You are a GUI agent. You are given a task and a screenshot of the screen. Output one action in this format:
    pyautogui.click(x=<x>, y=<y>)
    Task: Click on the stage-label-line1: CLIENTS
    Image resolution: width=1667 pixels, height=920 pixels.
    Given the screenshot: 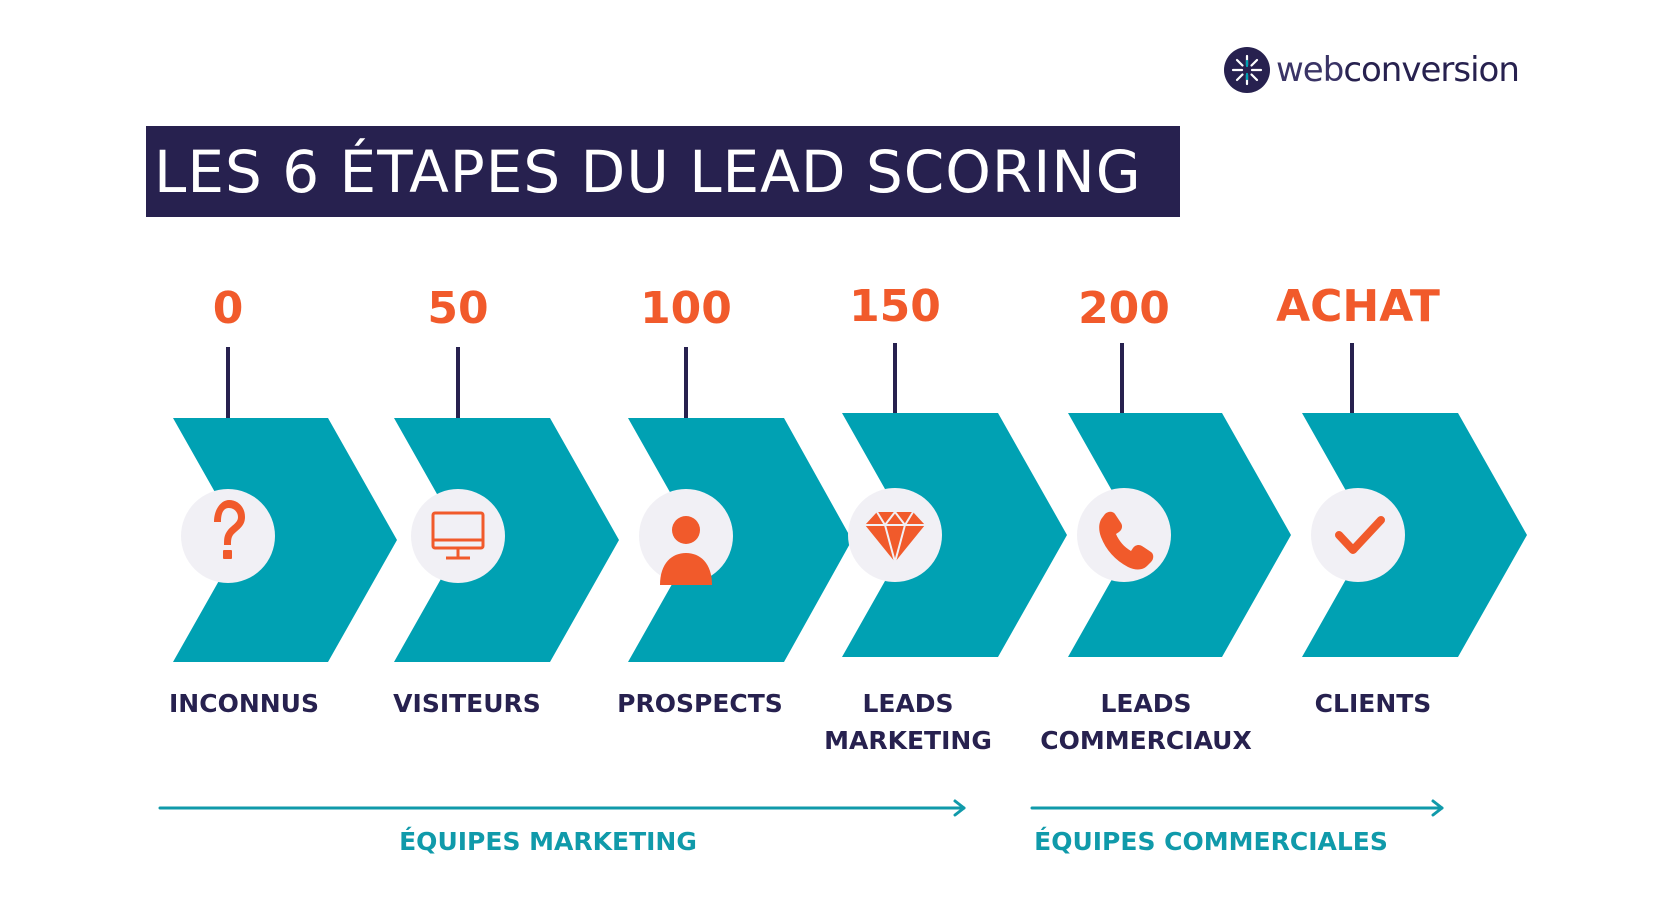 What is the action you would take?
    pyautogui.click(x=1373, y=703)
    